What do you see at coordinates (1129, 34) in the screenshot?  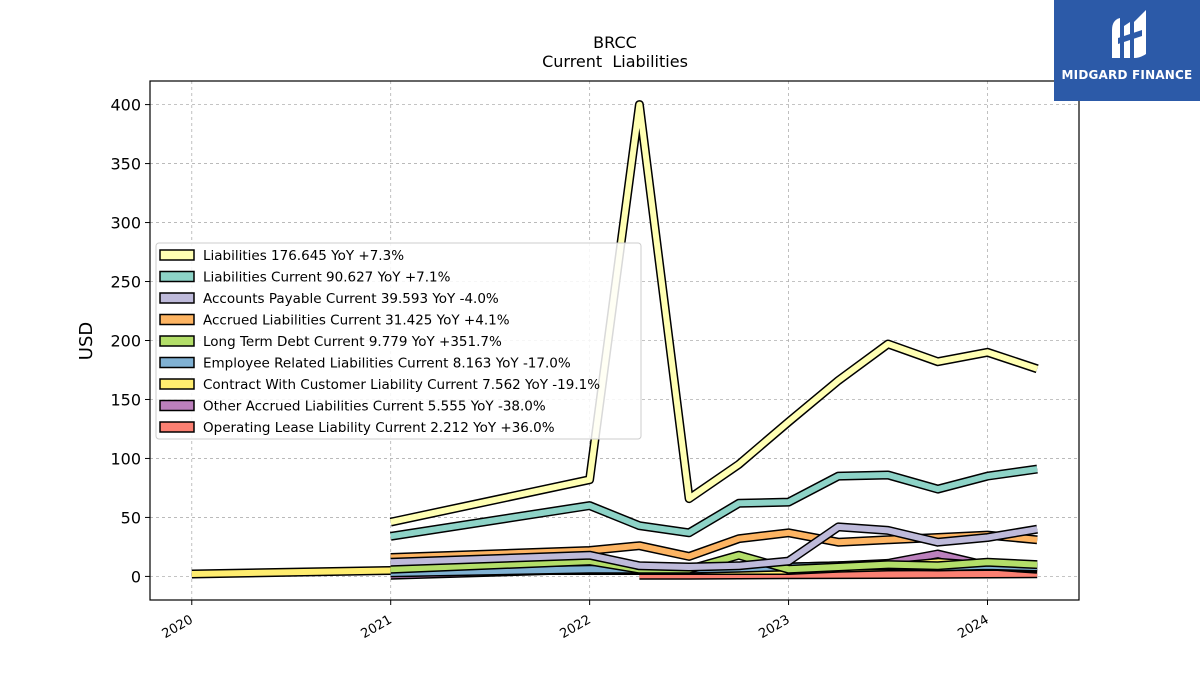 I see `logo-mark-icon` at bounding box center [1129, 34].